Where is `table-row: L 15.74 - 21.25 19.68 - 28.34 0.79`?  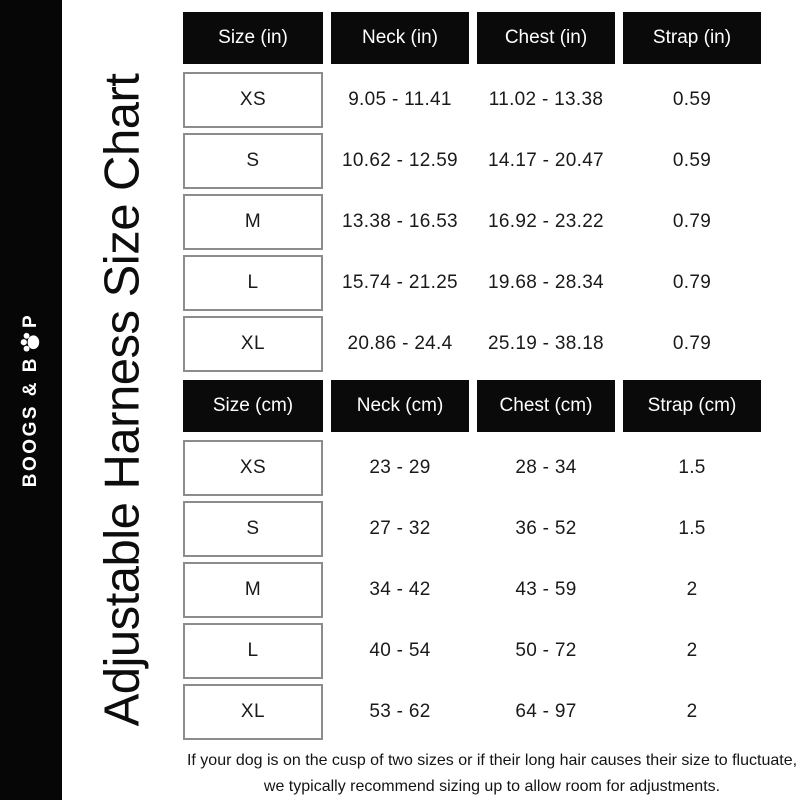 table-row: L 15.74 - 21.25 19.68 - 28.34 0.79 is located at coordinates (491, 283).